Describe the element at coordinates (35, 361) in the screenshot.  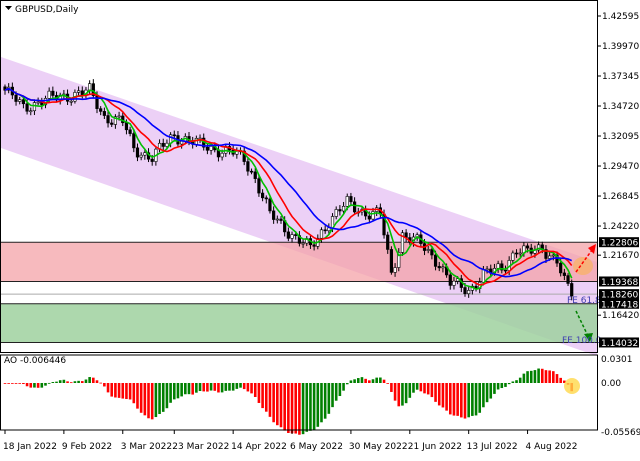
I see `ao-label: AO -0.006446` at that location.